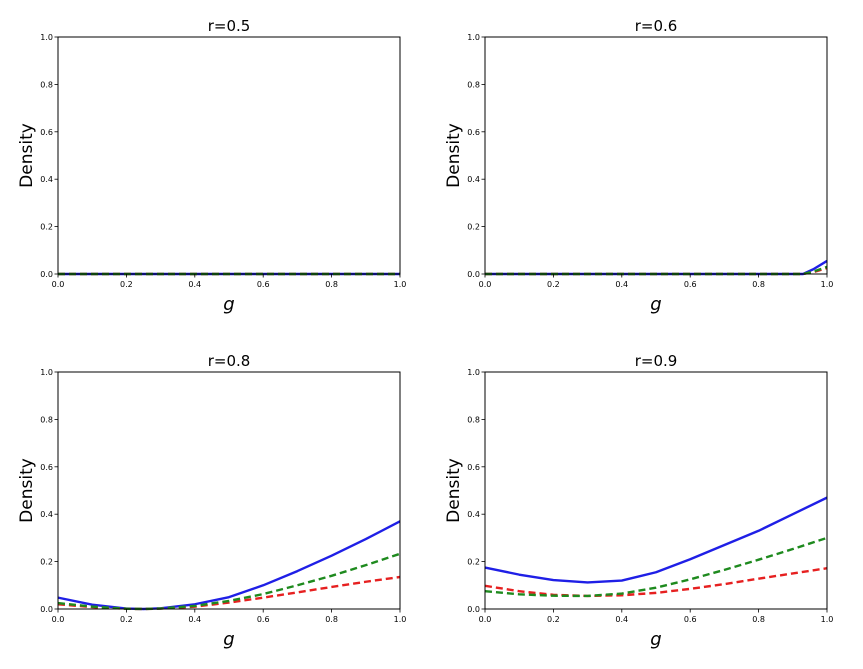 This screenshot has width=863, height=669. Describe the element at coordinates (656, 26) in the screenshot. I see `panel-title: r=0.6` at that location.